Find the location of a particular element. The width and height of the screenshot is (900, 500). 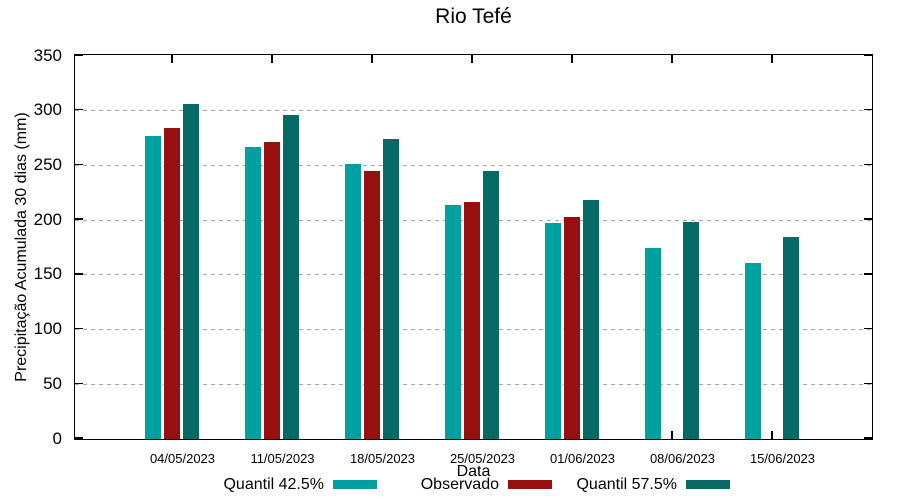

bar-observado-18-05-2023 is located at coordinates (372, 304).